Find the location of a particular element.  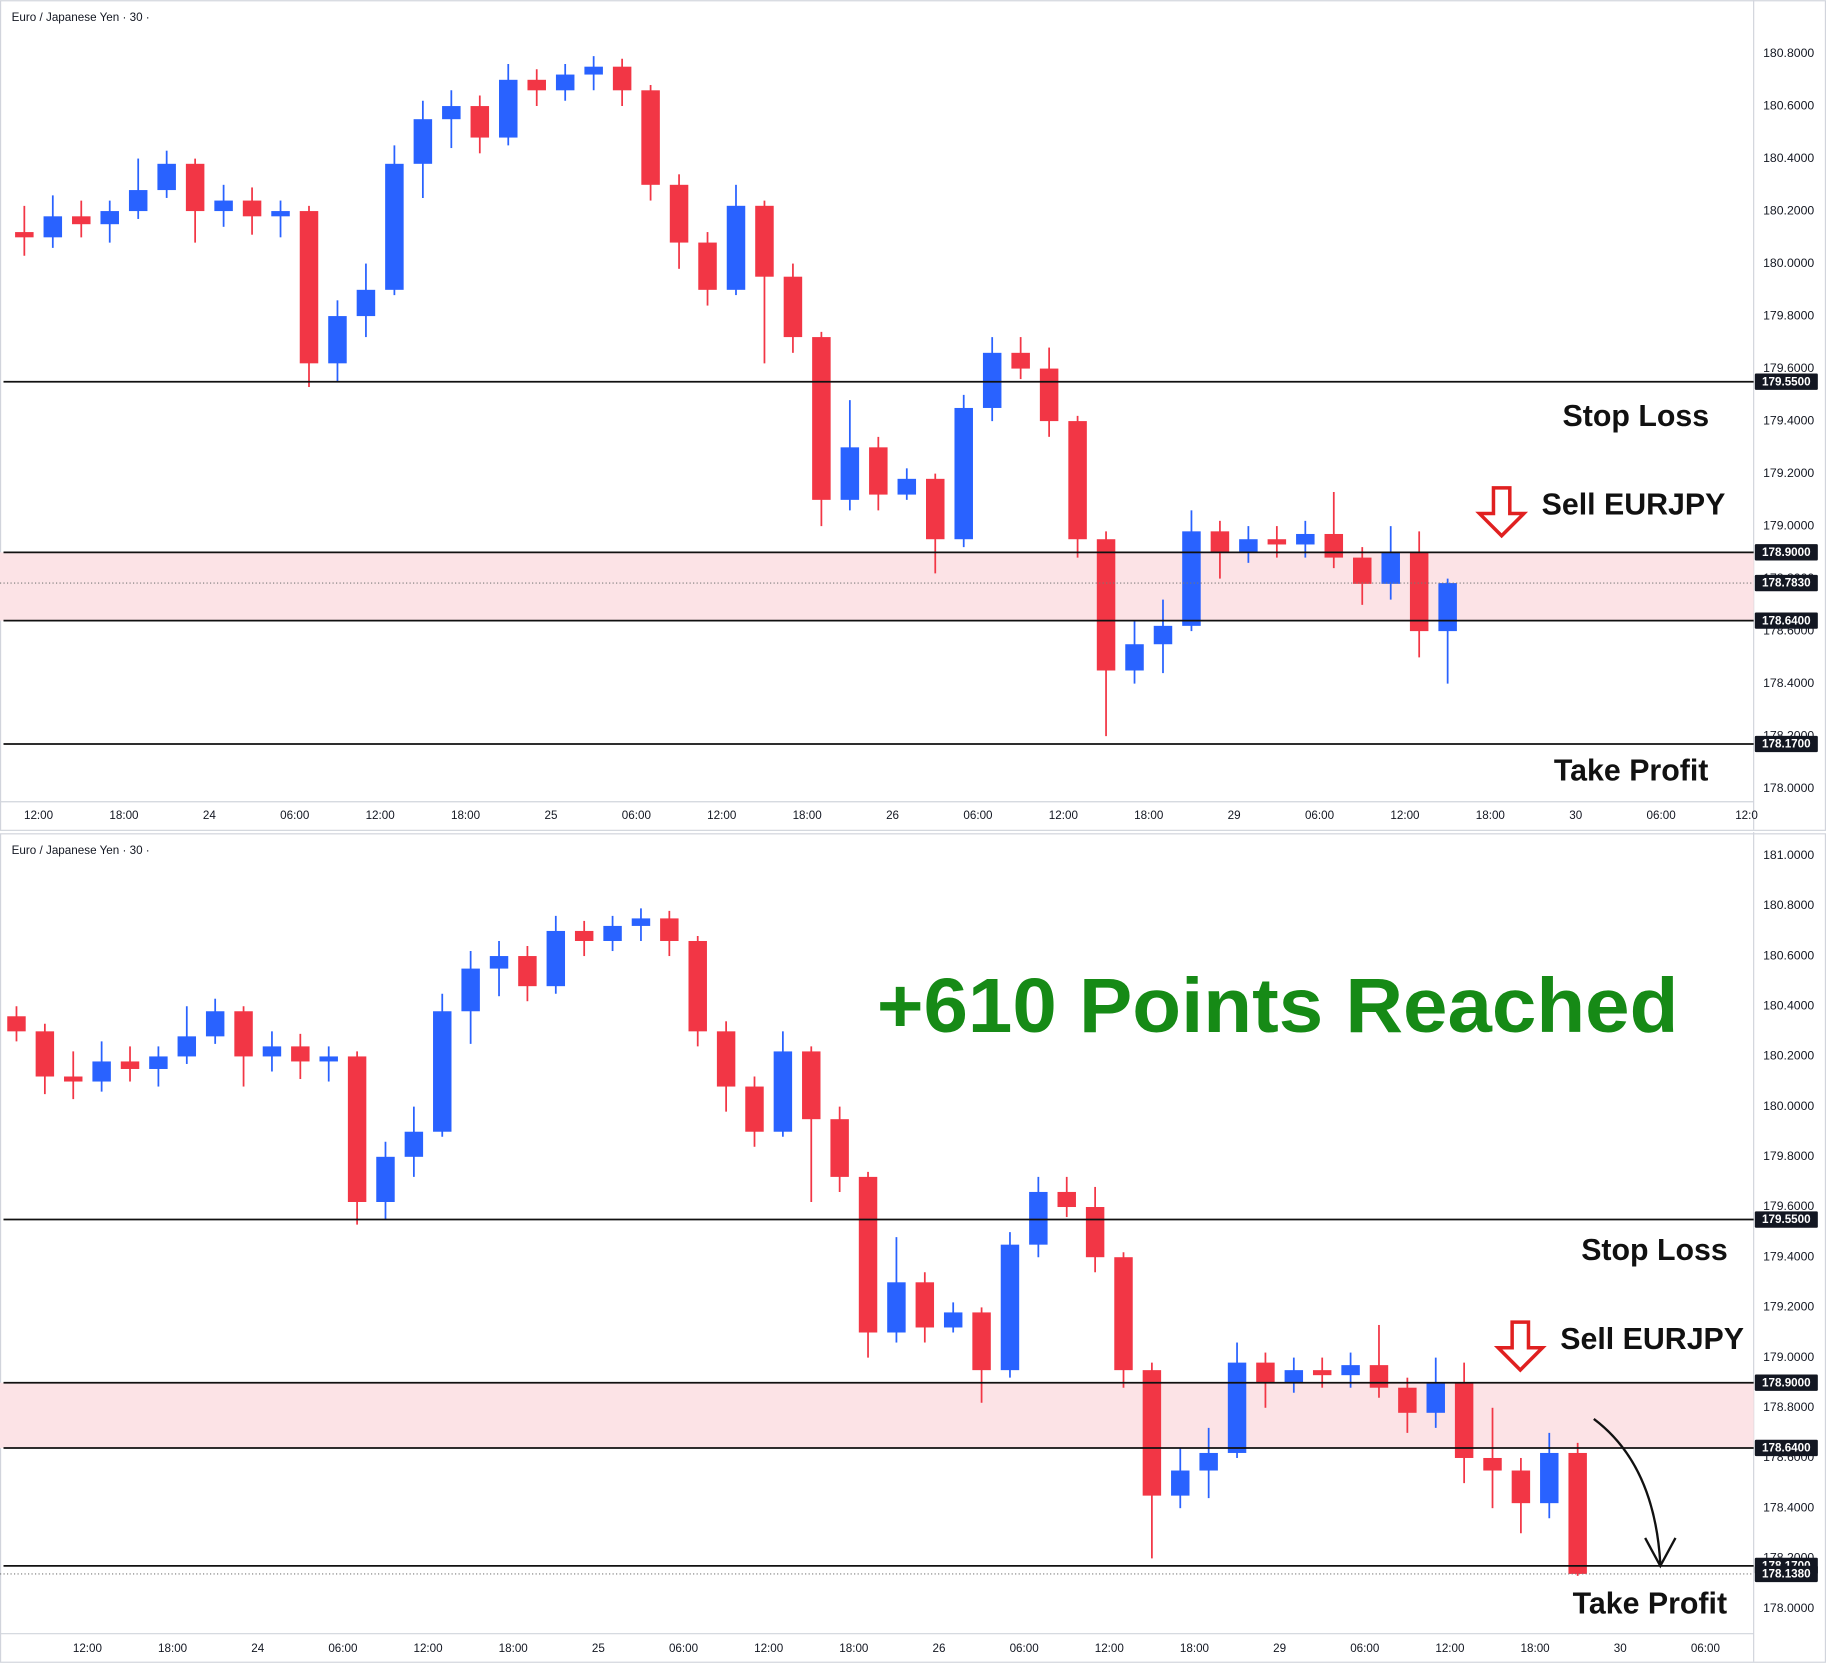

y-tick-label: 180.4000 is located at coordinates (1788, 158).